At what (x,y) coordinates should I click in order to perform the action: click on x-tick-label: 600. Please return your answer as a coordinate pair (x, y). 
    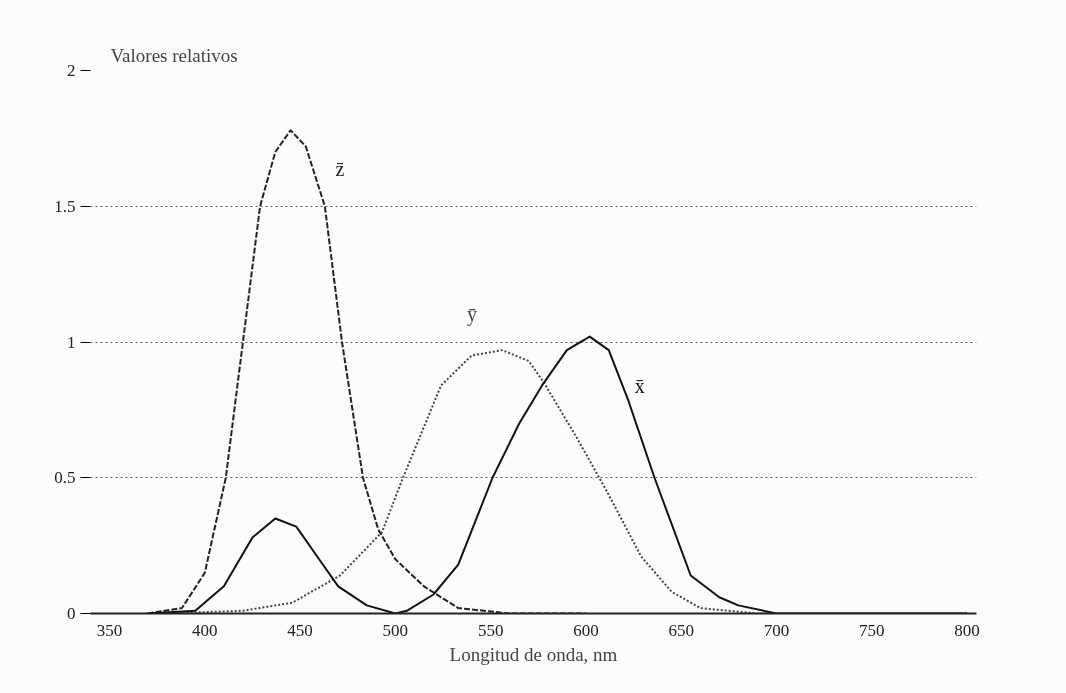
    Looking at the image, I should click on (586, 630).